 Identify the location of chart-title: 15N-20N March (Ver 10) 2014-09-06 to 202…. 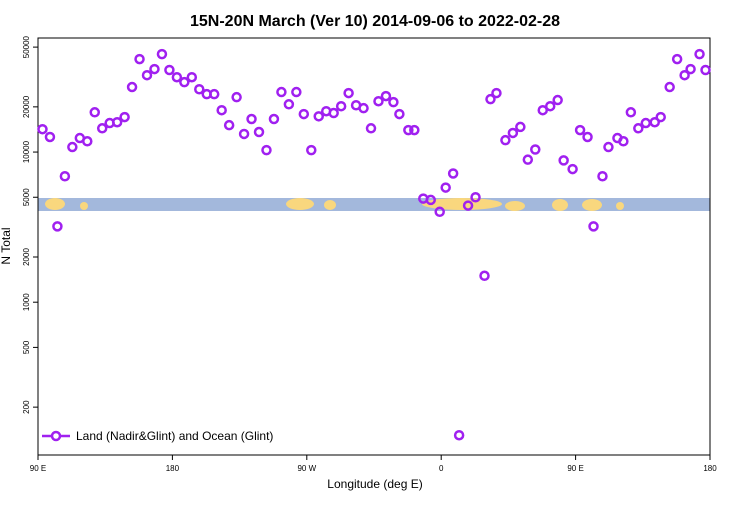
(375, 21).